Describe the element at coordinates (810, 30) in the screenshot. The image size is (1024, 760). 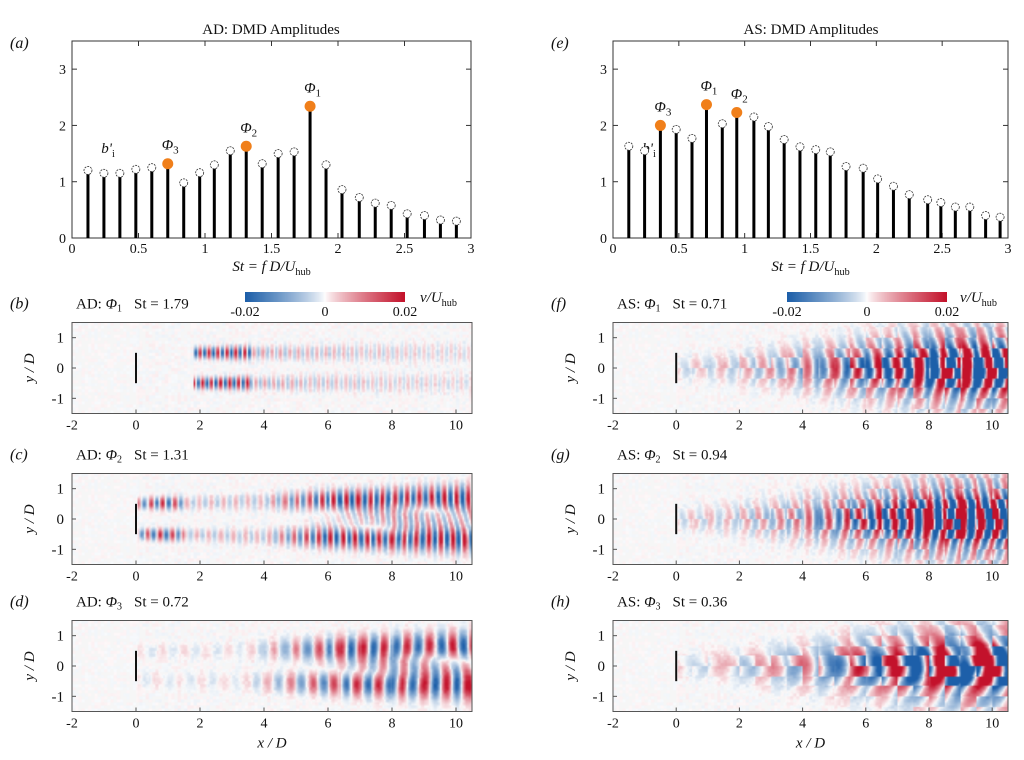
I see `chart-title: AS: DMD Amplitudes` at that location.